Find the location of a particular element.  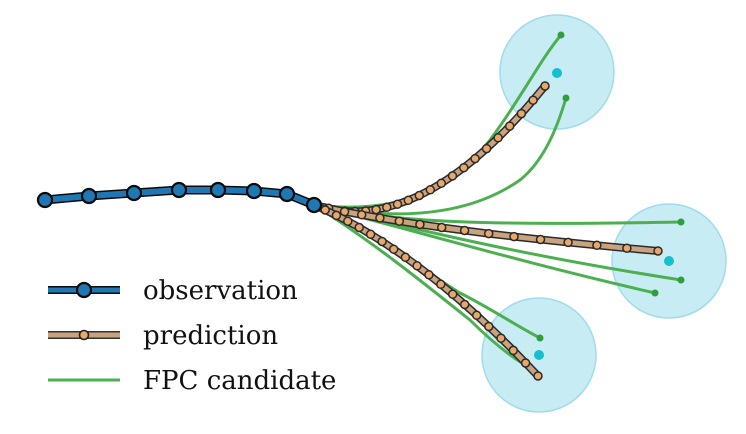

legend-observation: observation is located at coordinates (173, 291).